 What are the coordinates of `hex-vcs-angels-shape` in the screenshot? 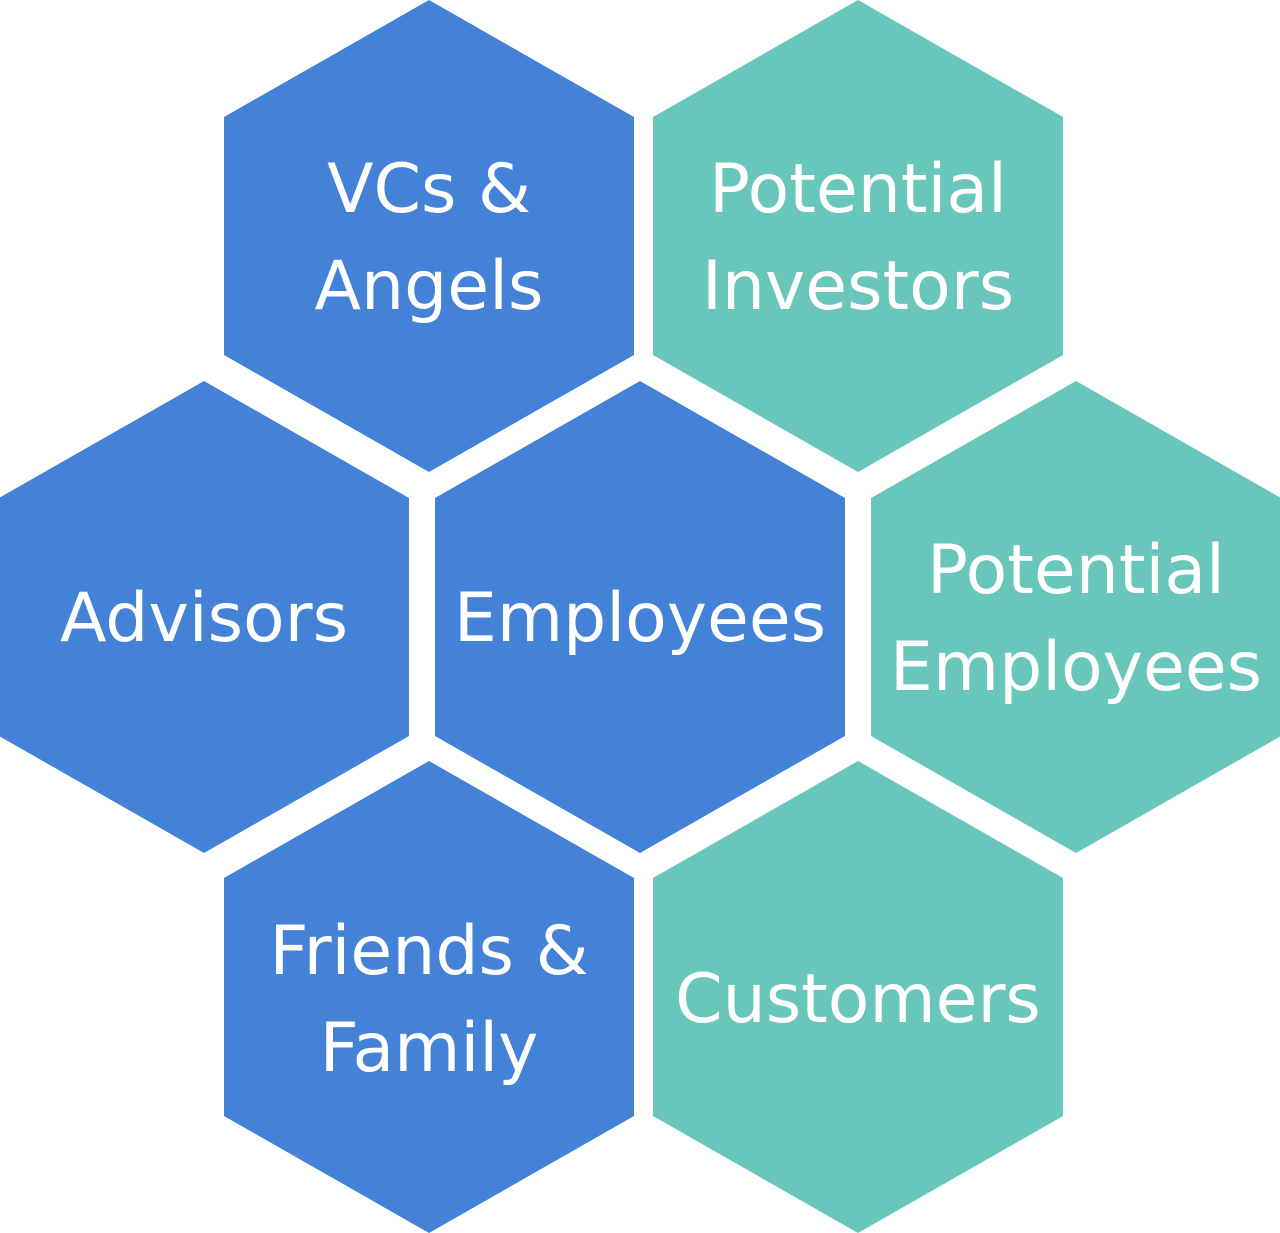 It's located at (429, 236).